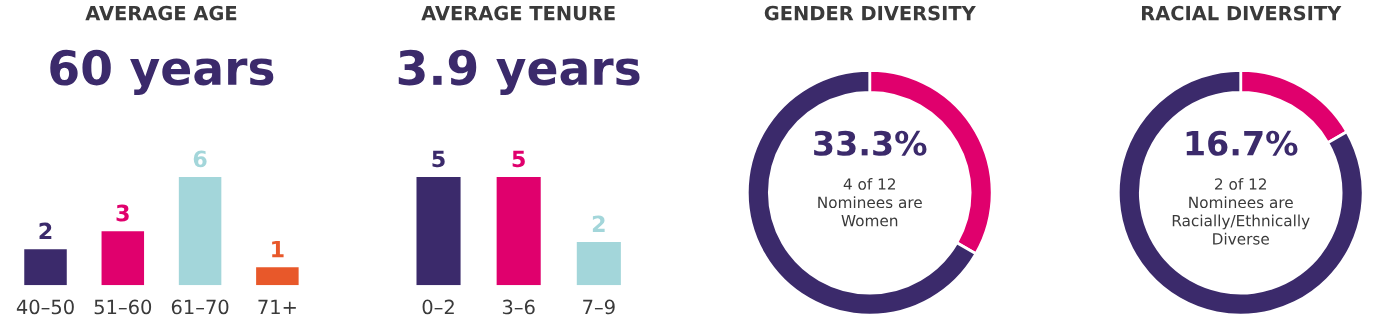 This screenshot has height=328, width=1374. Describe the element at coordinates (162, 72) in the screenshot. I see `chart-subtitle: 60 years` at that location.